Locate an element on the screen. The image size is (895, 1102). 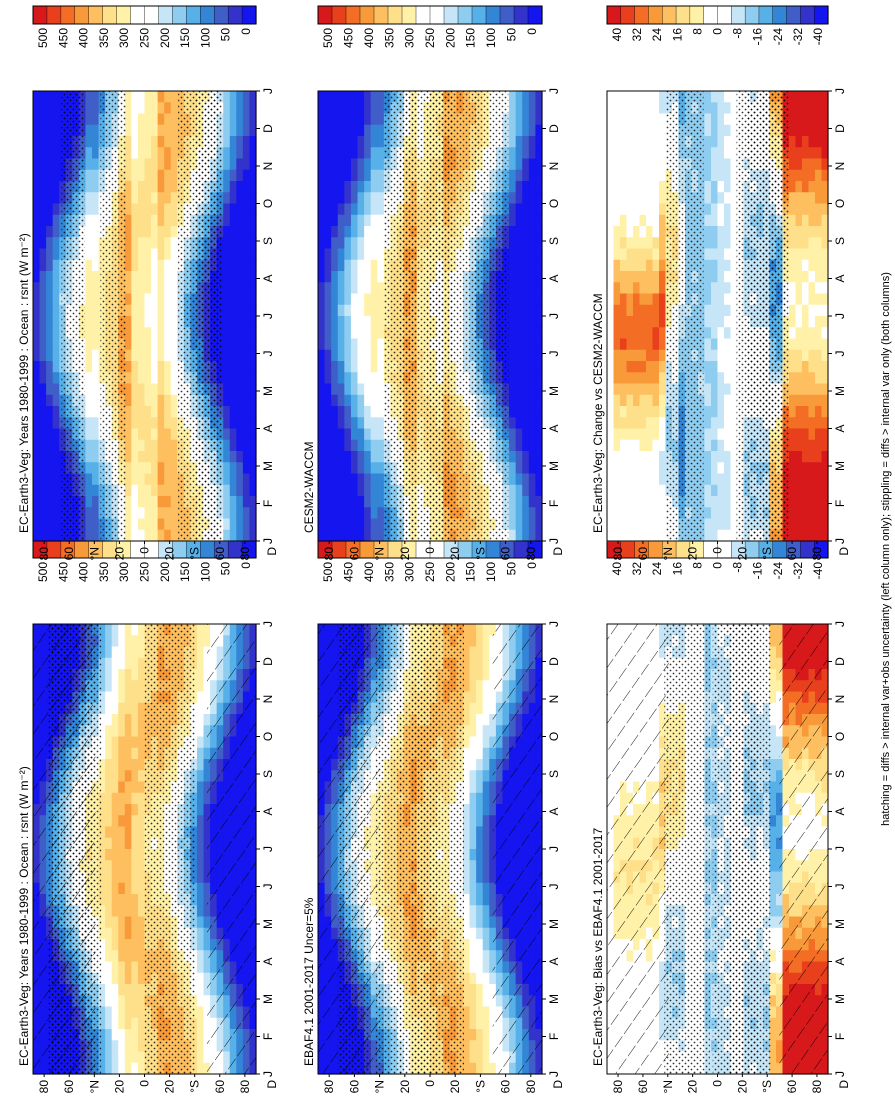
colorbar-swatch is located at coordinates (124, 15).